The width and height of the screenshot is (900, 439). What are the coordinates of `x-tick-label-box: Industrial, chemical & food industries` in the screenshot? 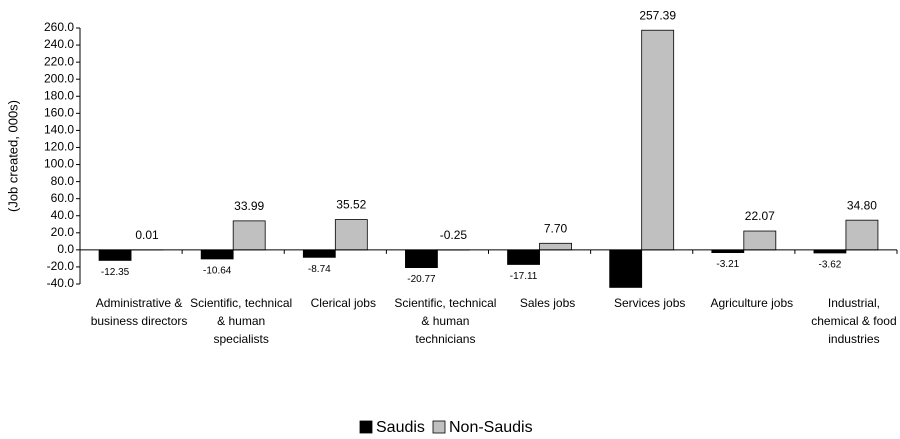 It's located at (854, 321).